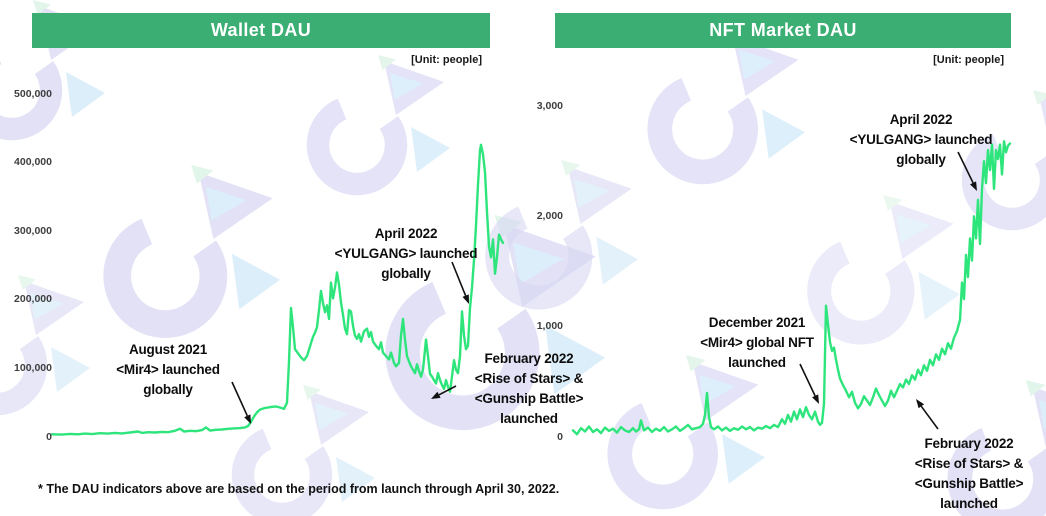  Describe the element at coordinates (549, 326) in the screenshot. I see `y-tick-label: 1,000` at that location.